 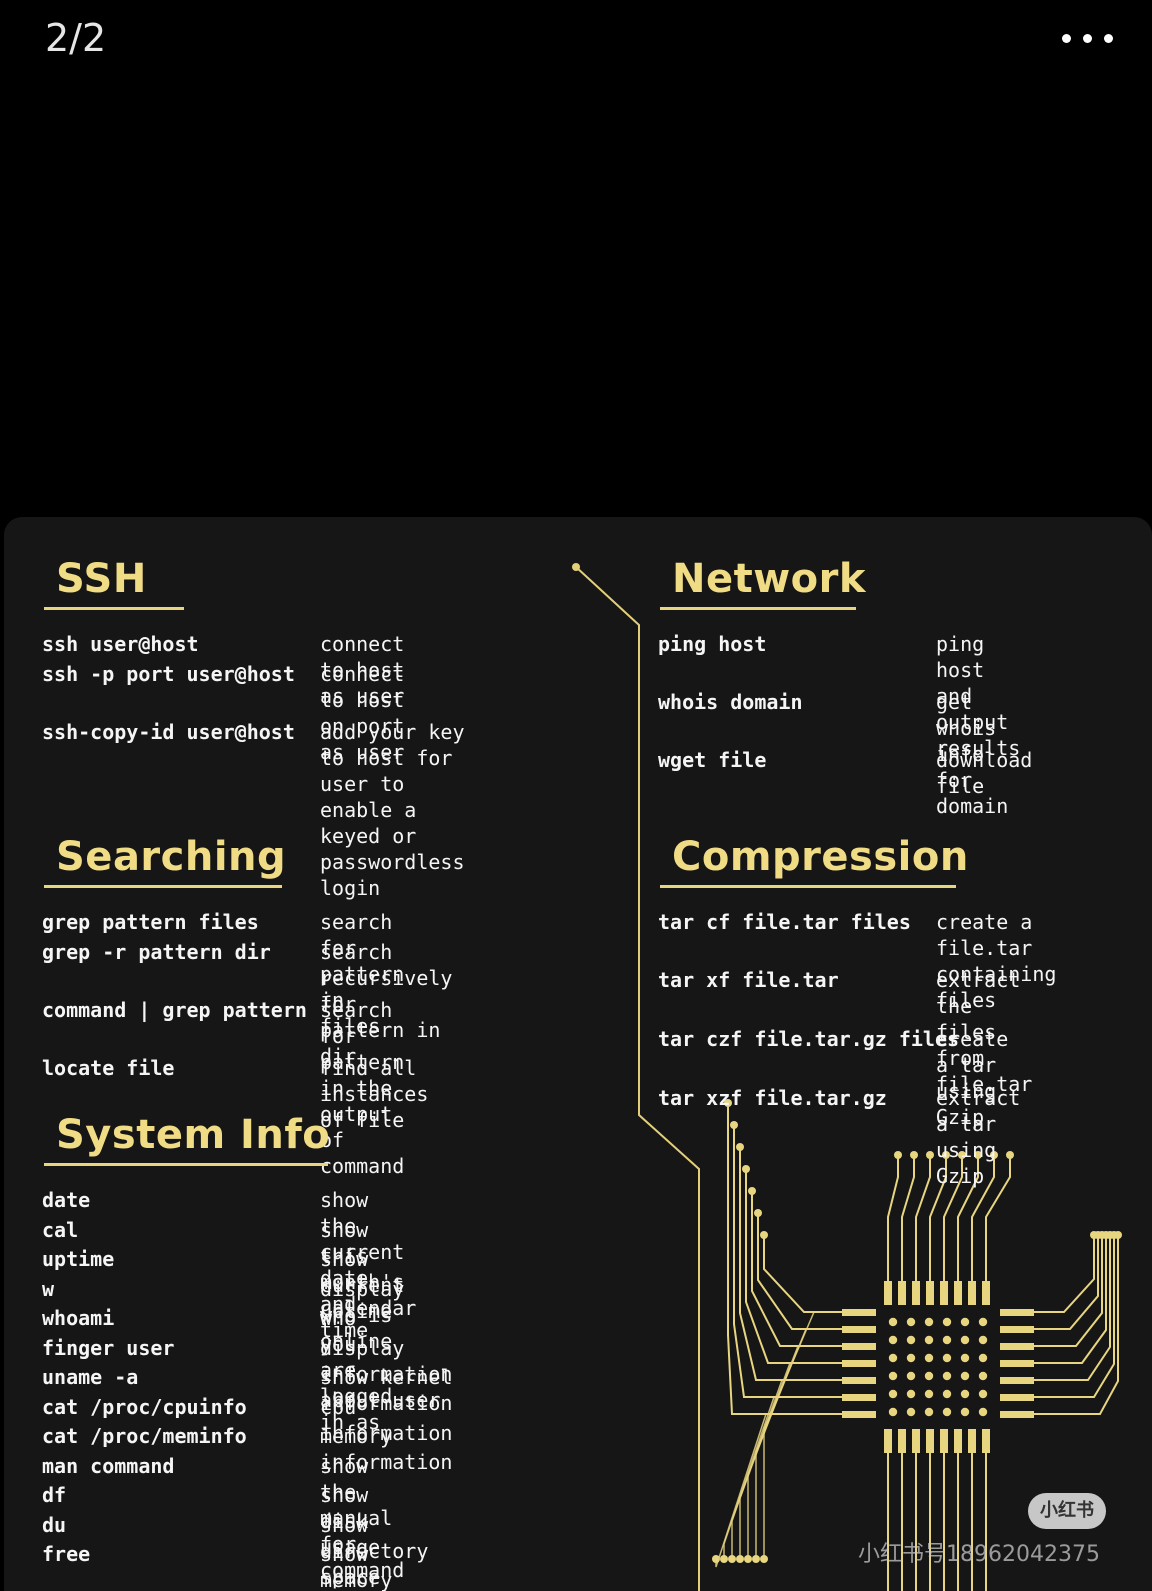 What do you see at coordinates (156, 952) in the screenshot?
I see `command-text: grep -r pattern dir` at bounding box center [156, 952].